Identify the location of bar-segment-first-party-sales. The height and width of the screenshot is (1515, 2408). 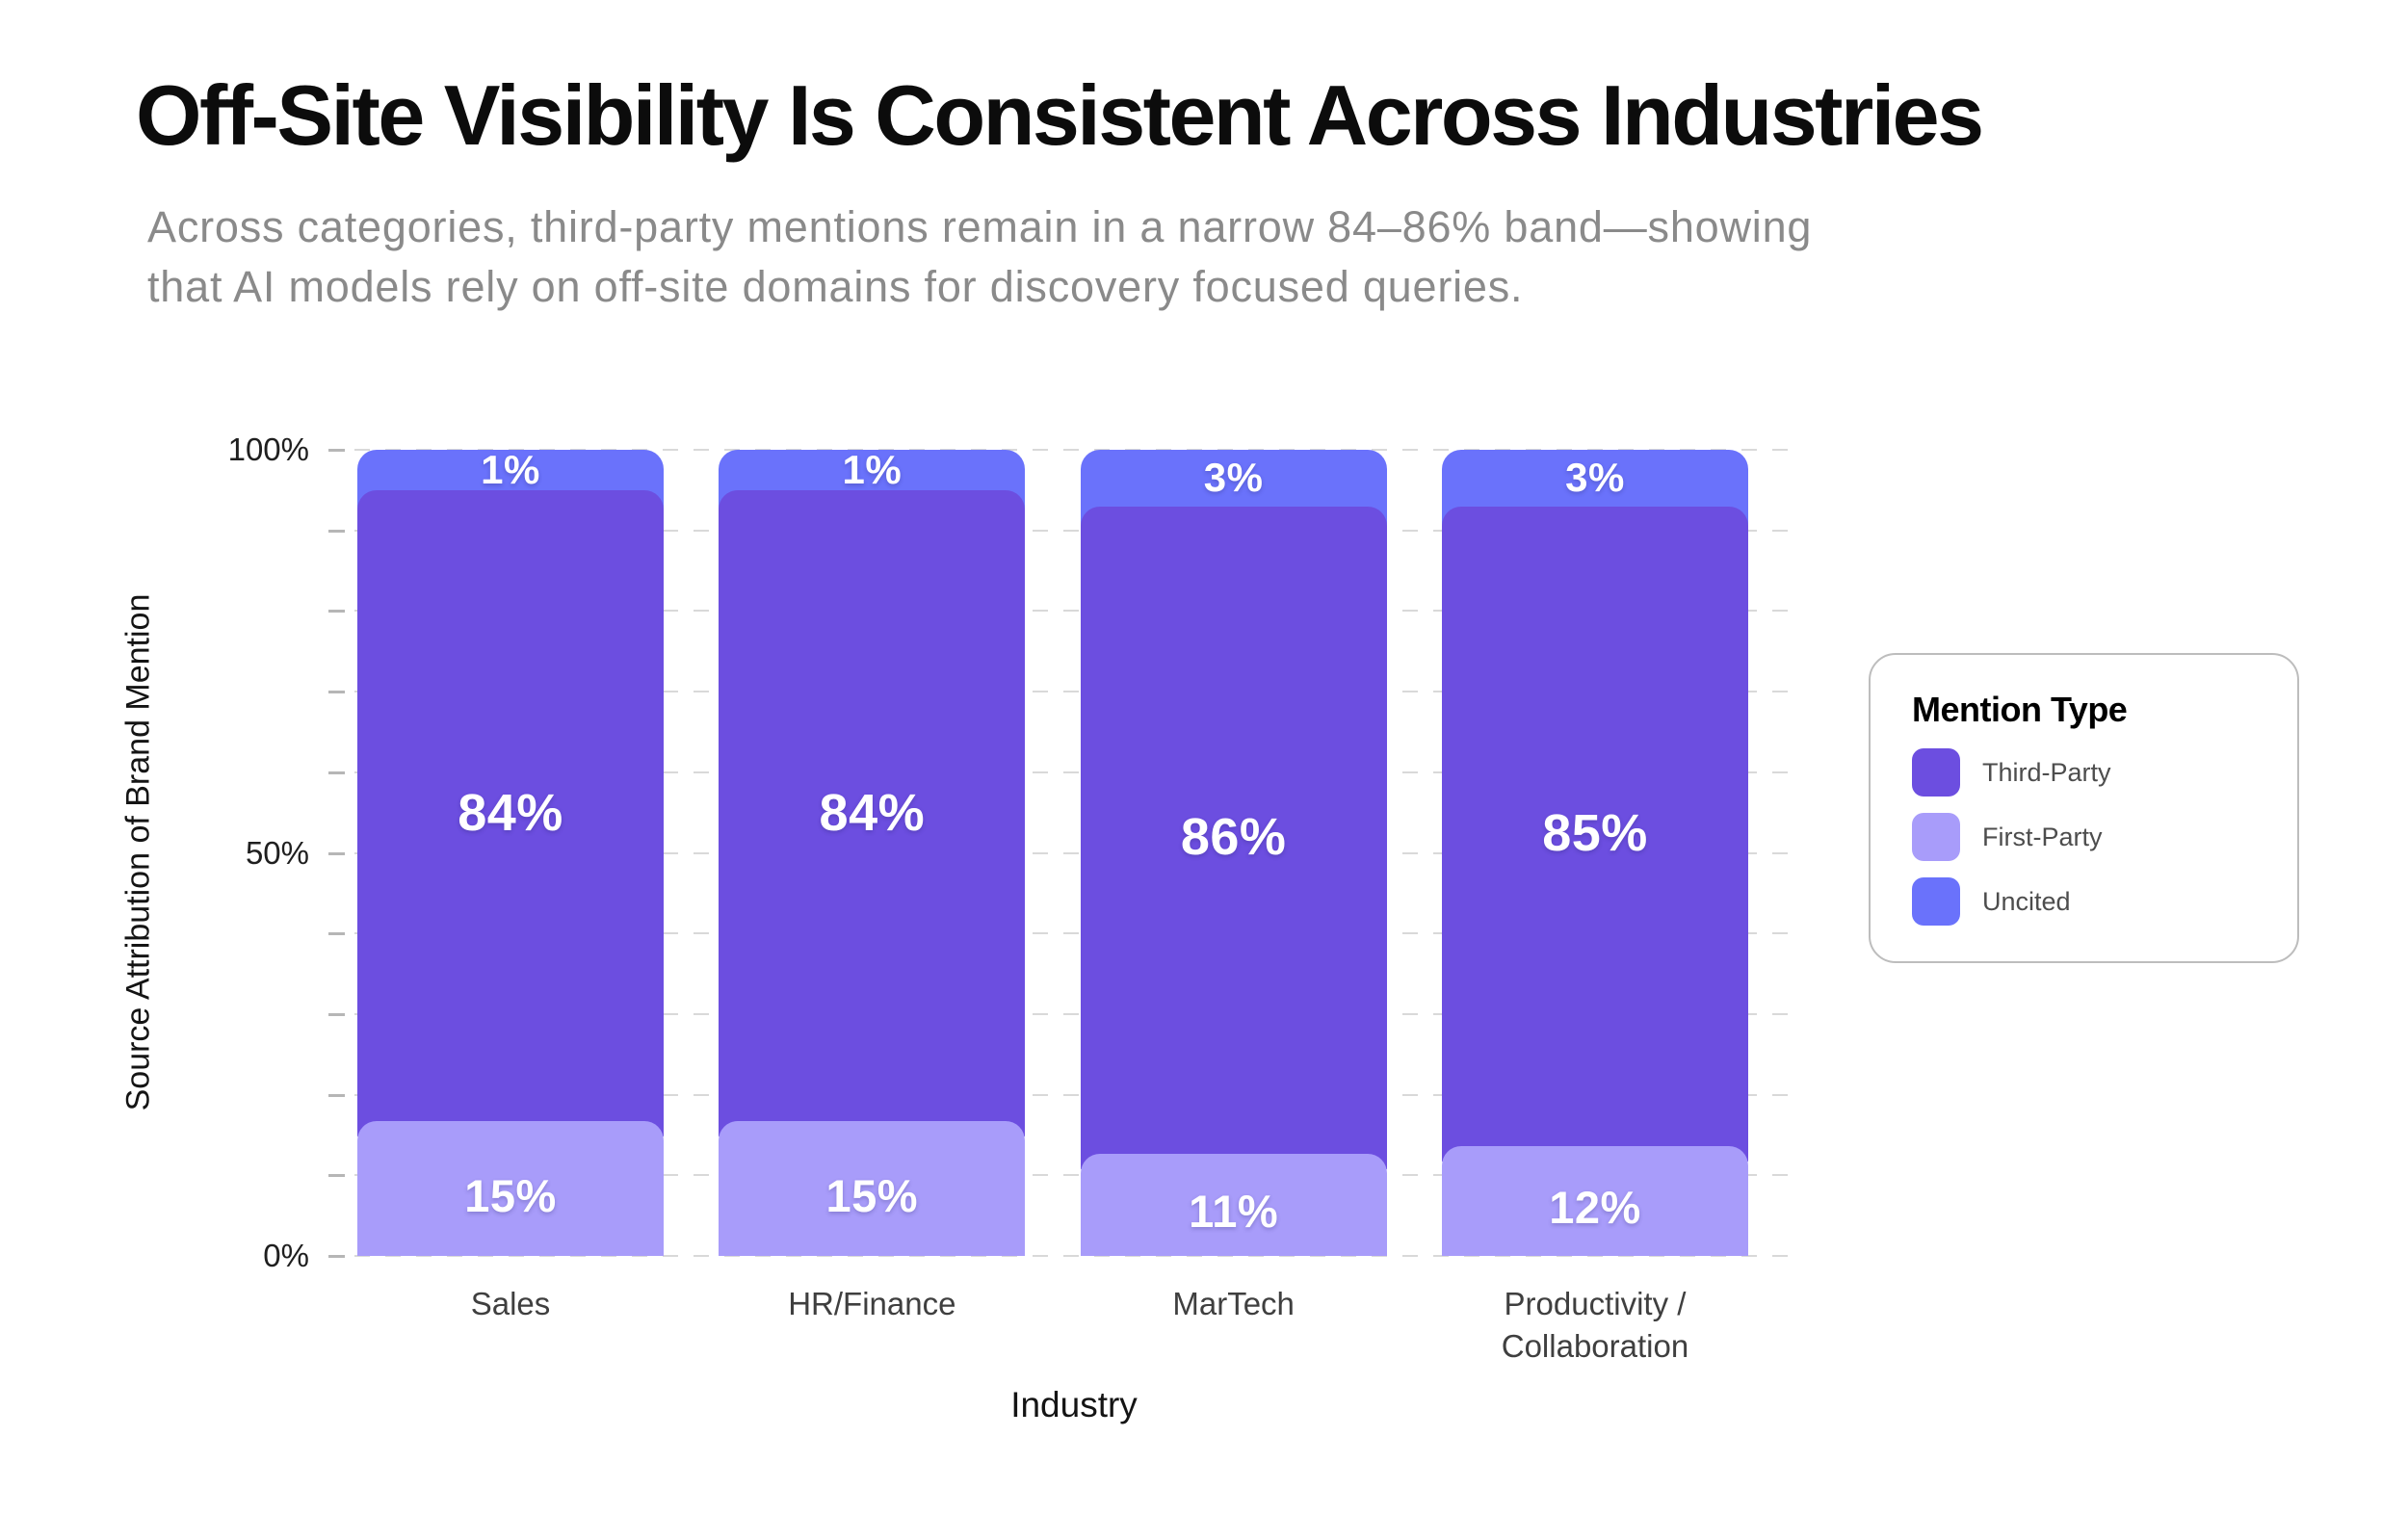
(510, 1188).